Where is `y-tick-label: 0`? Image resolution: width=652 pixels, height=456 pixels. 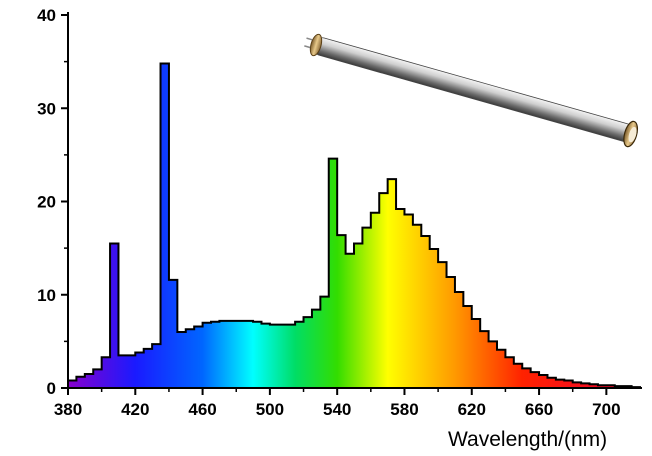
y-tick-label: 0 is located at coordinates (51, 388).